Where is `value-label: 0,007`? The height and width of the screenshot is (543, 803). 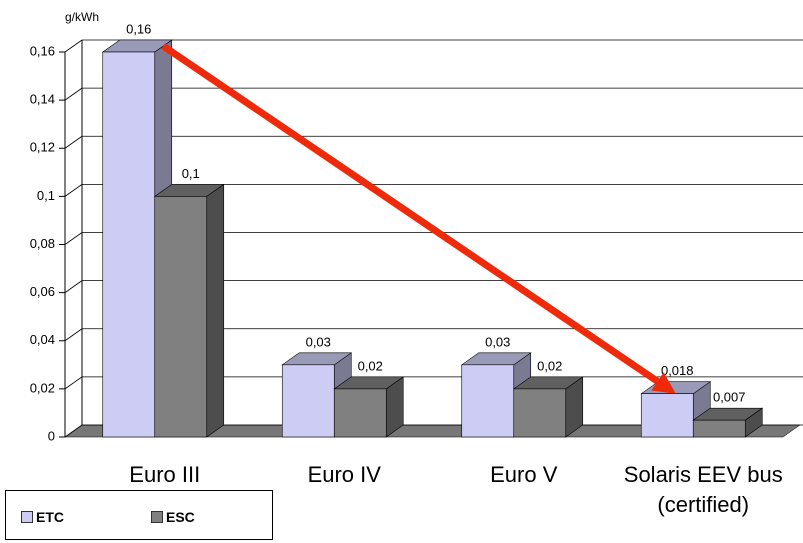 value-label: 0,007 is located at coordinates (729, 397).